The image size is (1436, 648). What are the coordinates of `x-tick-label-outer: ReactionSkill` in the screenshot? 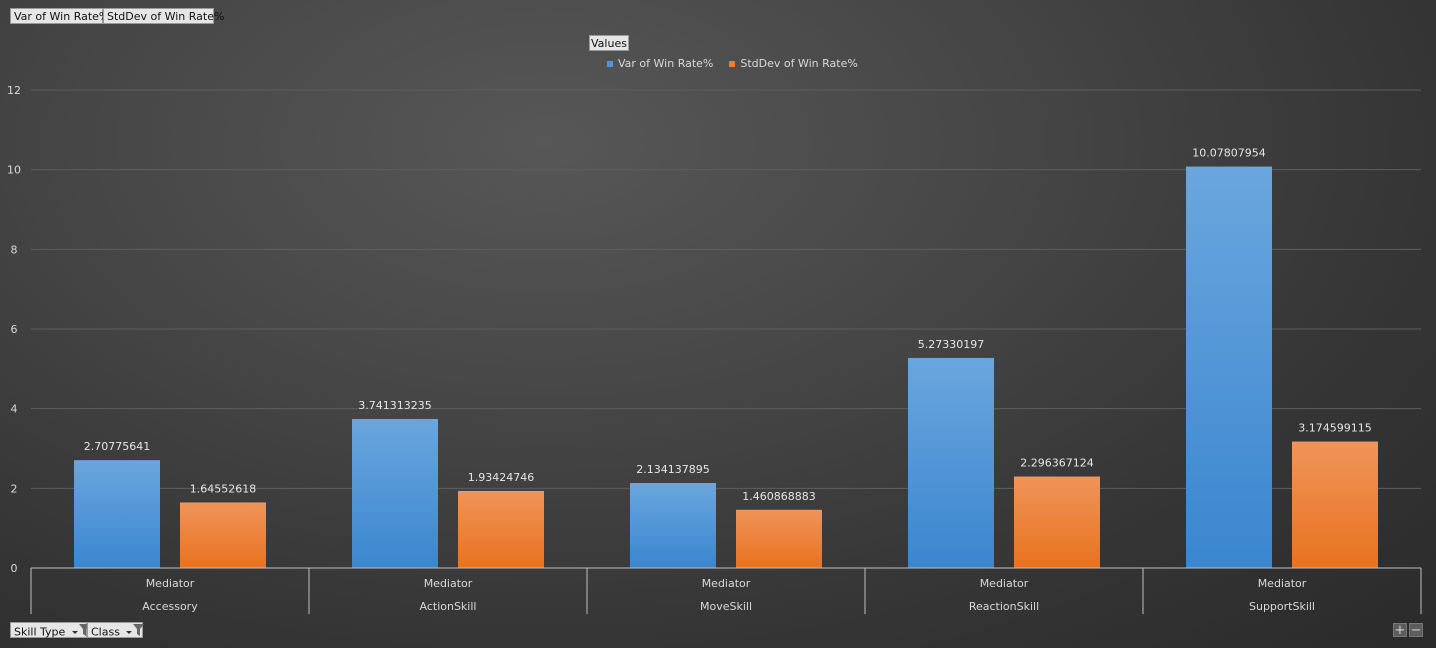 It's located at (1004, 606).